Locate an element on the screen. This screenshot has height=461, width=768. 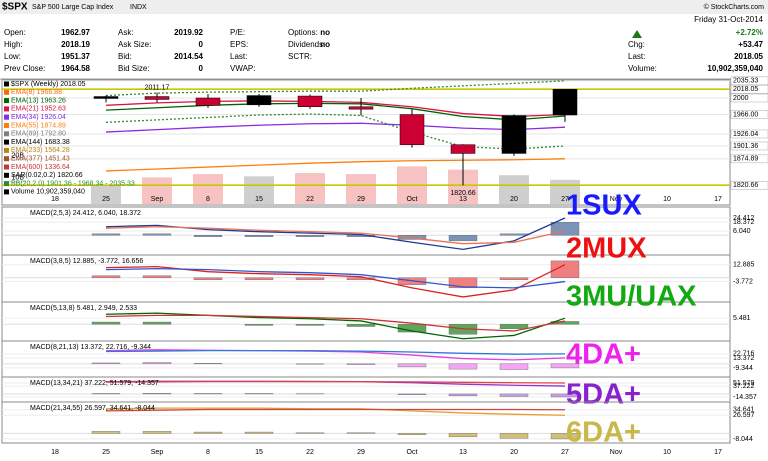
panel-label: 4DA+ is located at coordinates (603, 355).